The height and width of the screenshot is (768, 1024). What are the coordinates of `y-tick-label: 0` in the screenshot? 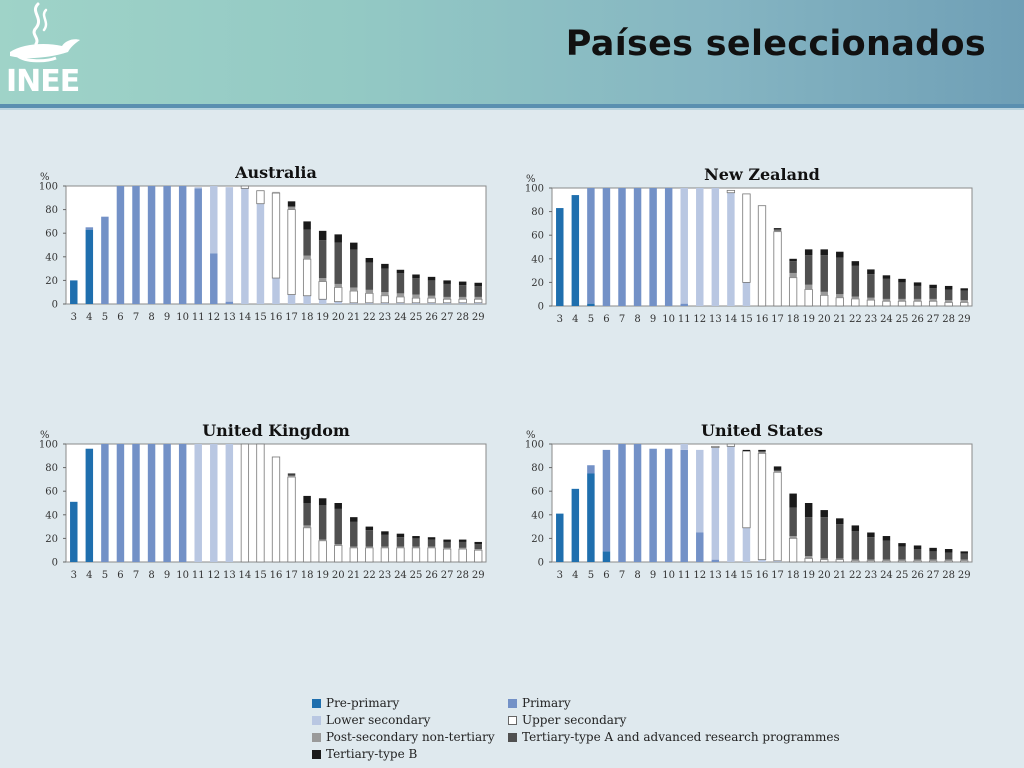 It's located at (55, 305).